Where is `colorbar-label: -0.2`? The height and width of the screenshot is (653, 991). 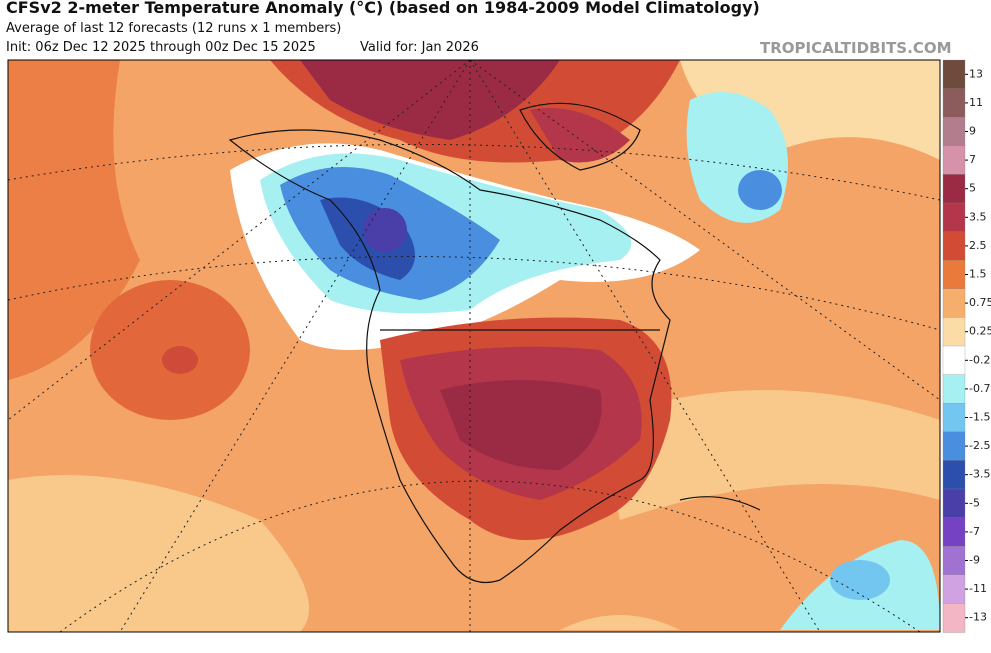
colorbar-label: -0.2 is located at coordinates (979, 359).